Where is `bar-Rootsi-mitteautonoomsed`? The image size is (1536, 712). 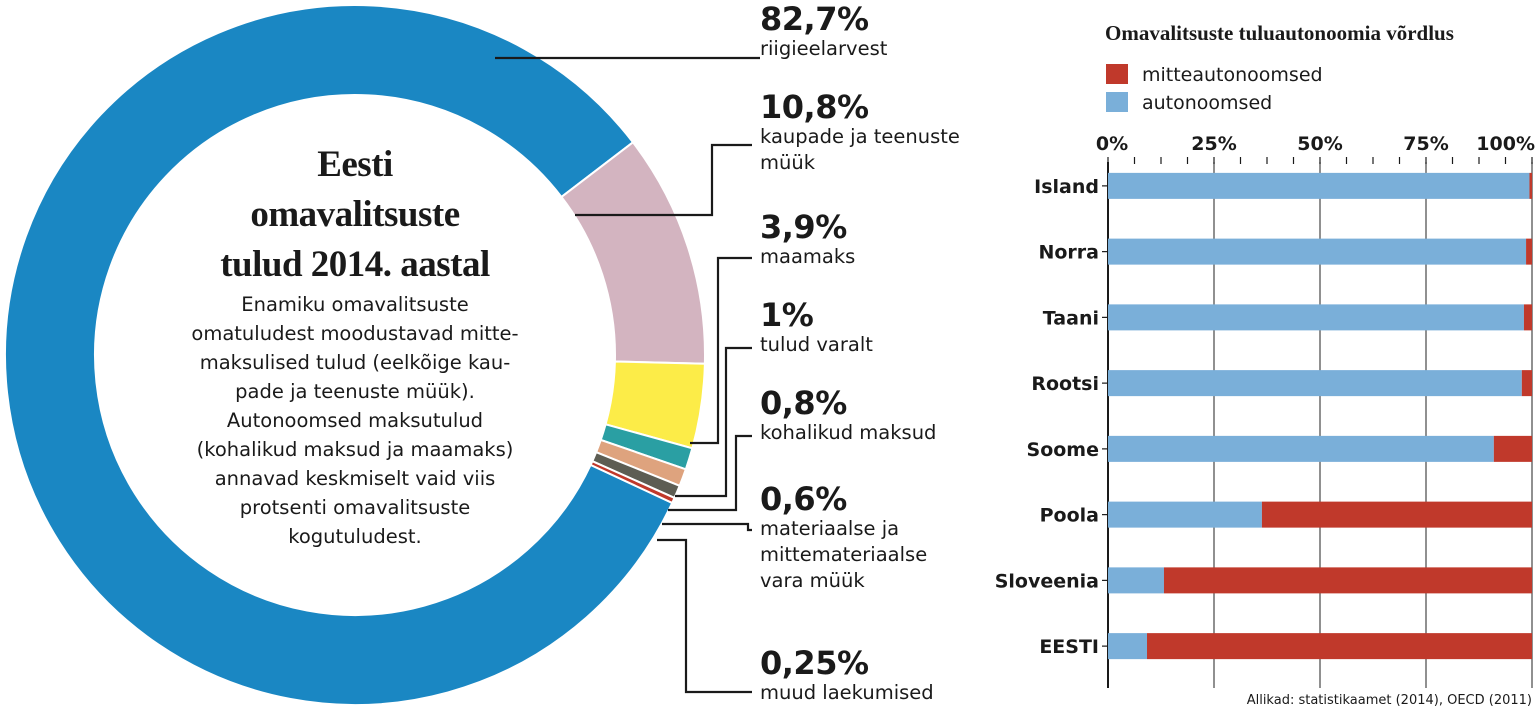 bar-Rootsi-mitteautonoomsed is located at coordinates (1526, 383).